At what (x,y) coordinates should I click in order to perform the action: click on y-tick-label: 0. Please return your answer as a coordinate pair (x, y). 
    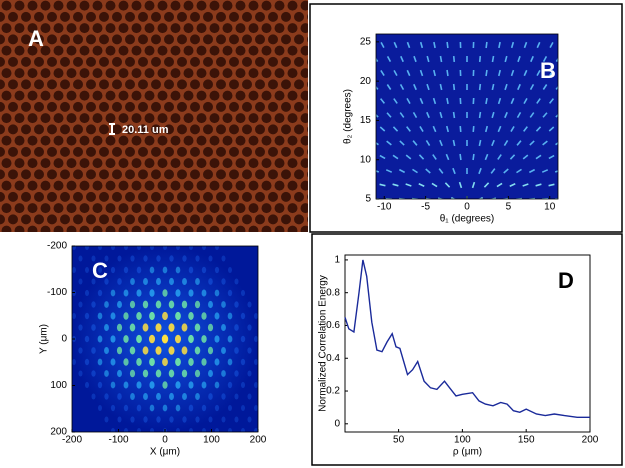
    Looking at the image, I should click on (337, 423).